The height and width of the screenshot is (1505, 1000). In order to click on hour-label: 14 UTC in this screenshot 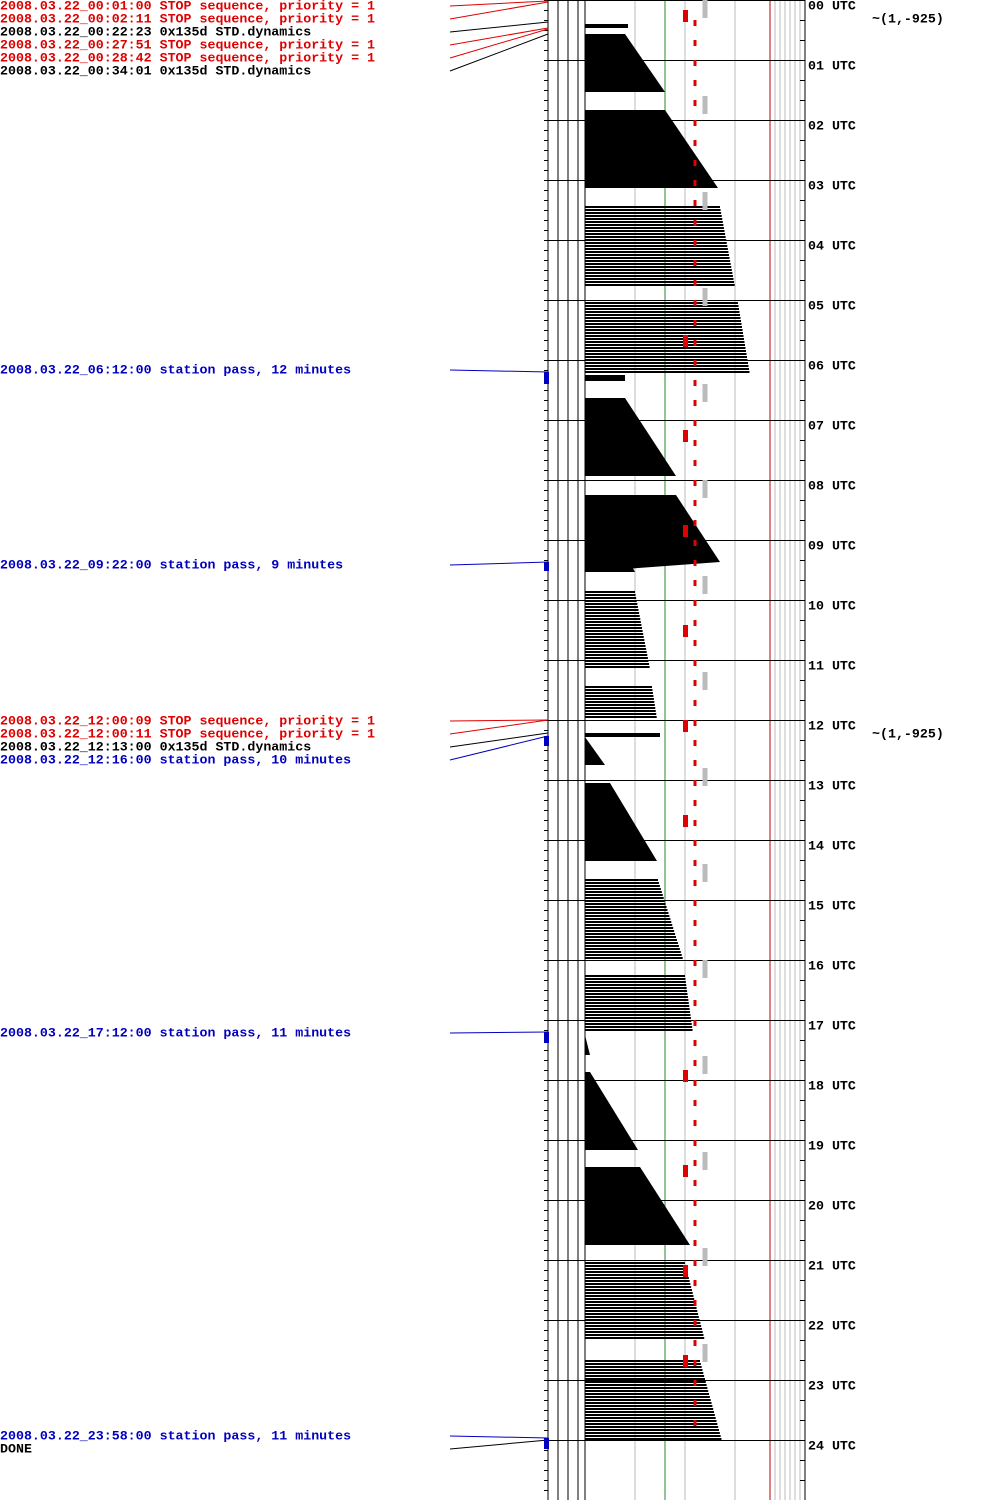, I will do `click(832, 846)`.